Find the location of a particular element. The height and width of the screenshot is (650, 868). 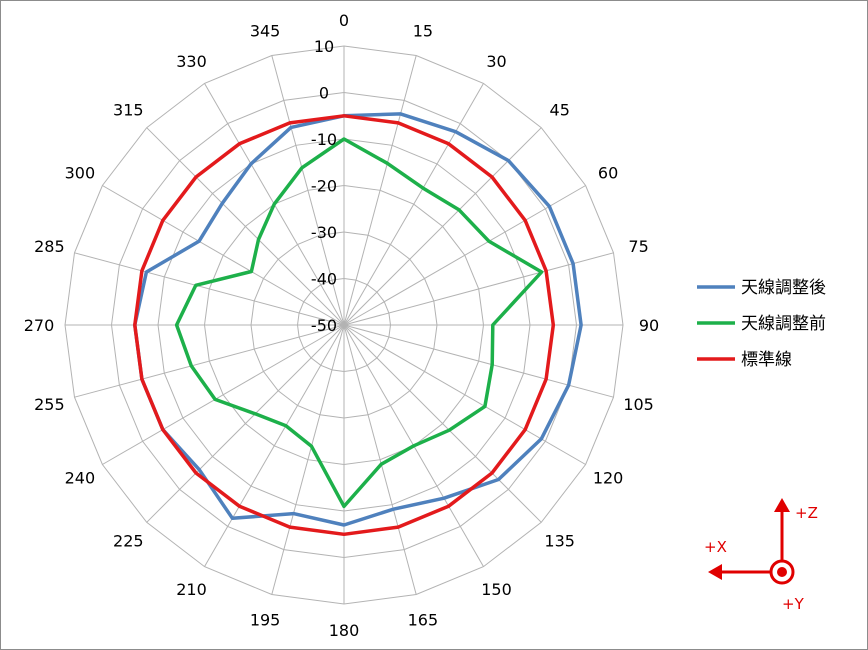

radial-tick-labels: 10 0 -10 -20 -30 -40 -50 is located at coordinates (324, 186).